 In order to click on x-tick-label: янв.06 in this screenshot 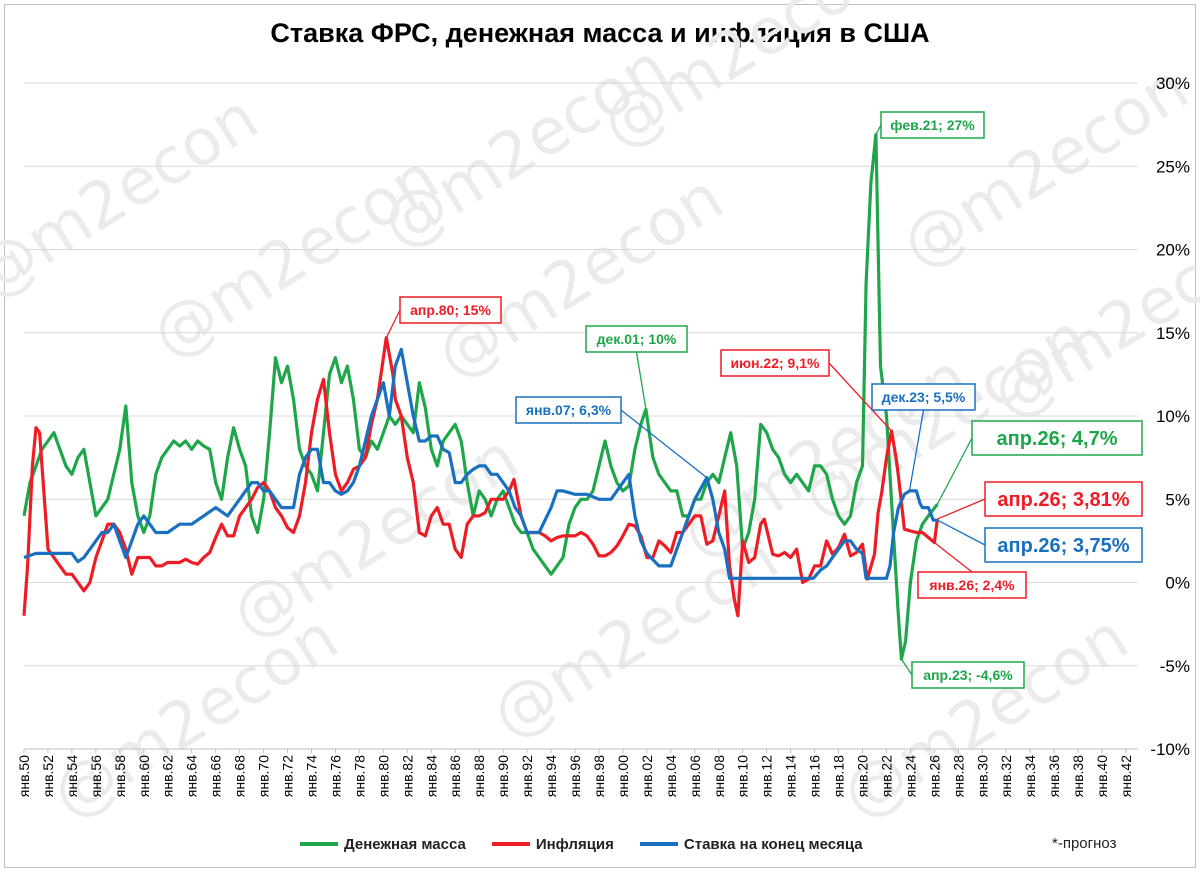, I will do `click(695, 776)`.